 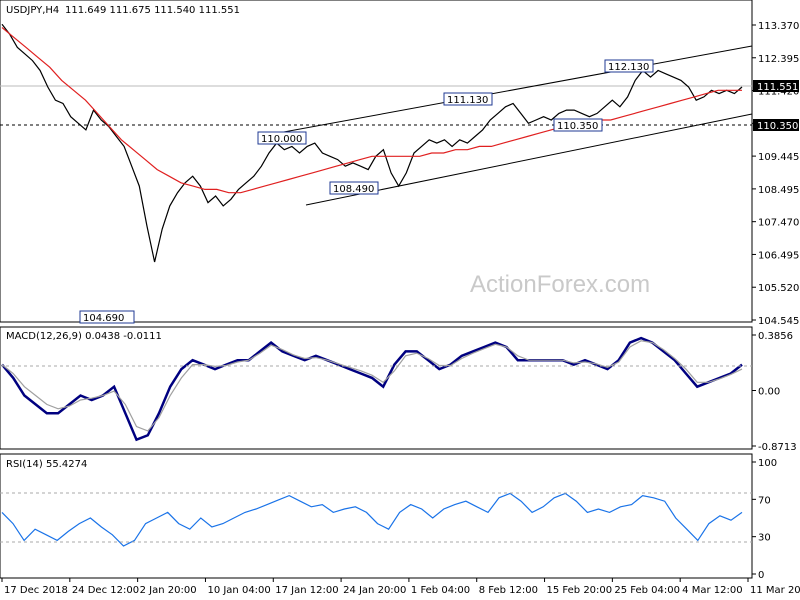 What do you see at coordinates (769, 392) in the screenshot?
I see `y-tick-label: 0.00` at bounding box center [769, 392].